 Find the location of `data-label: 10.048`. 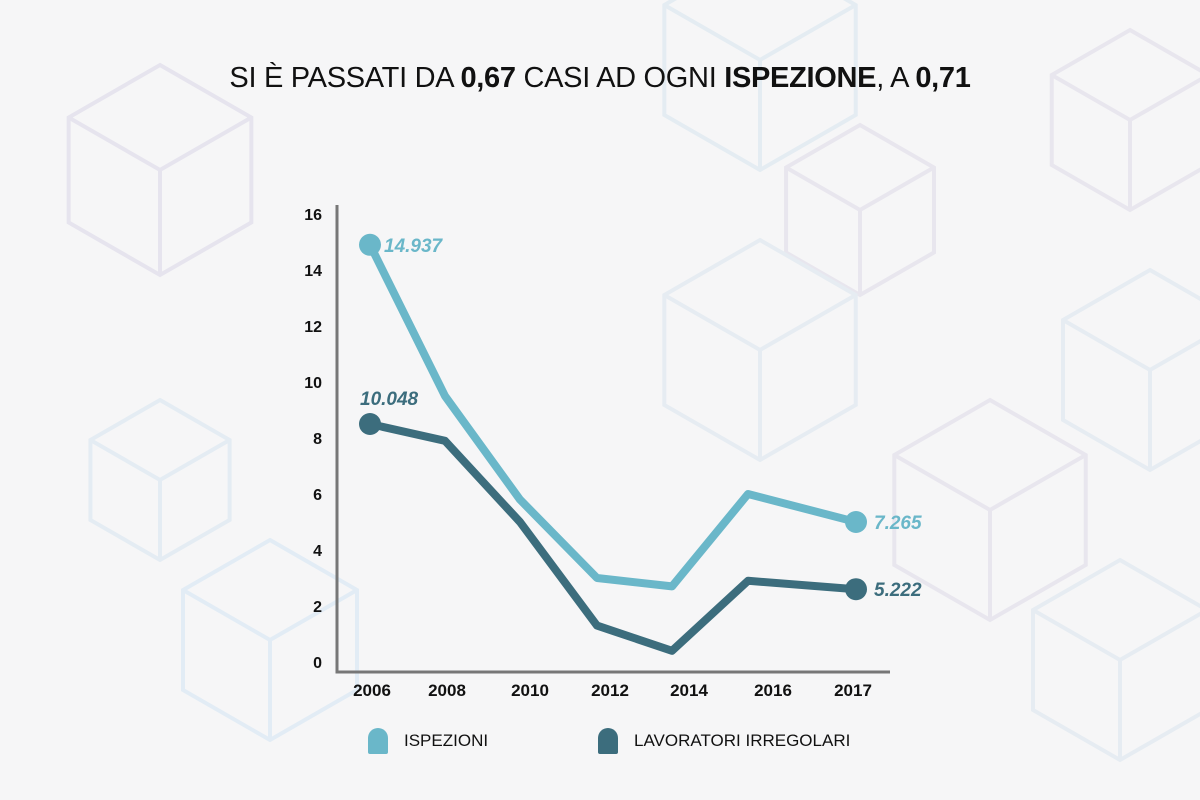

data-label: 10.048 is located at coordinates (389, 399).